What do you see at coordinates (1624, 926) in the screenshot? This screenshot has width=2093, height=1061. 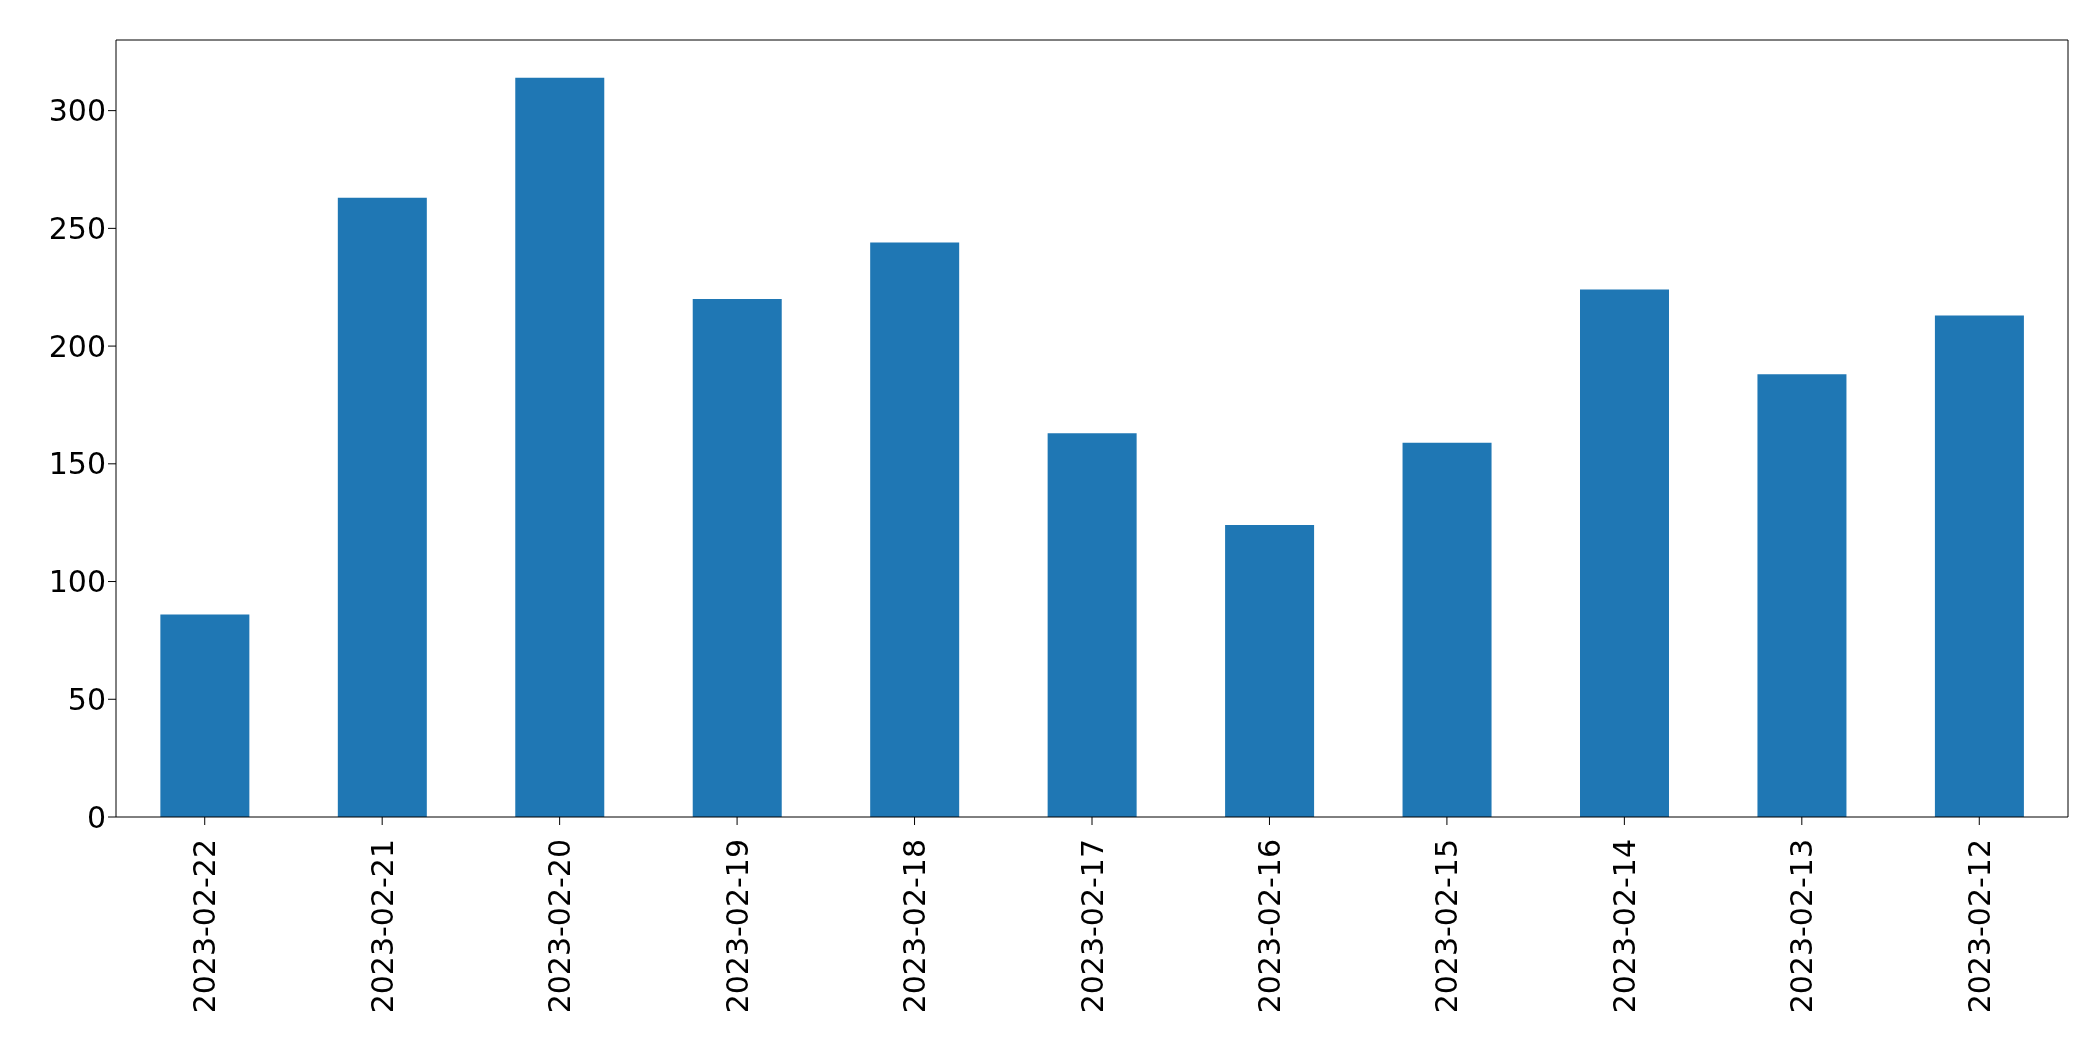 I see `x-tick-label: 2023-02-14` at bounding box center [1624, 926].